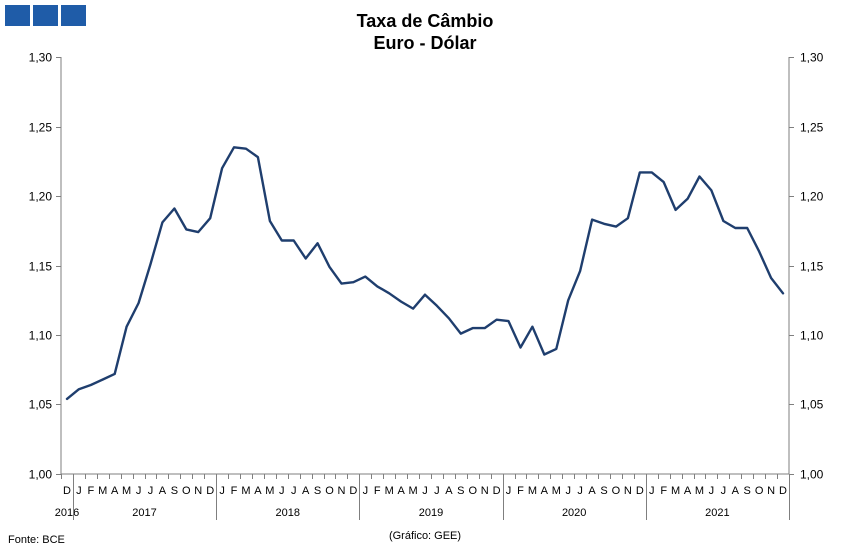  Describe the element at coordinates (812, 197) in the screenshot. I see `y-tick-label-right: 1,20` at that location.